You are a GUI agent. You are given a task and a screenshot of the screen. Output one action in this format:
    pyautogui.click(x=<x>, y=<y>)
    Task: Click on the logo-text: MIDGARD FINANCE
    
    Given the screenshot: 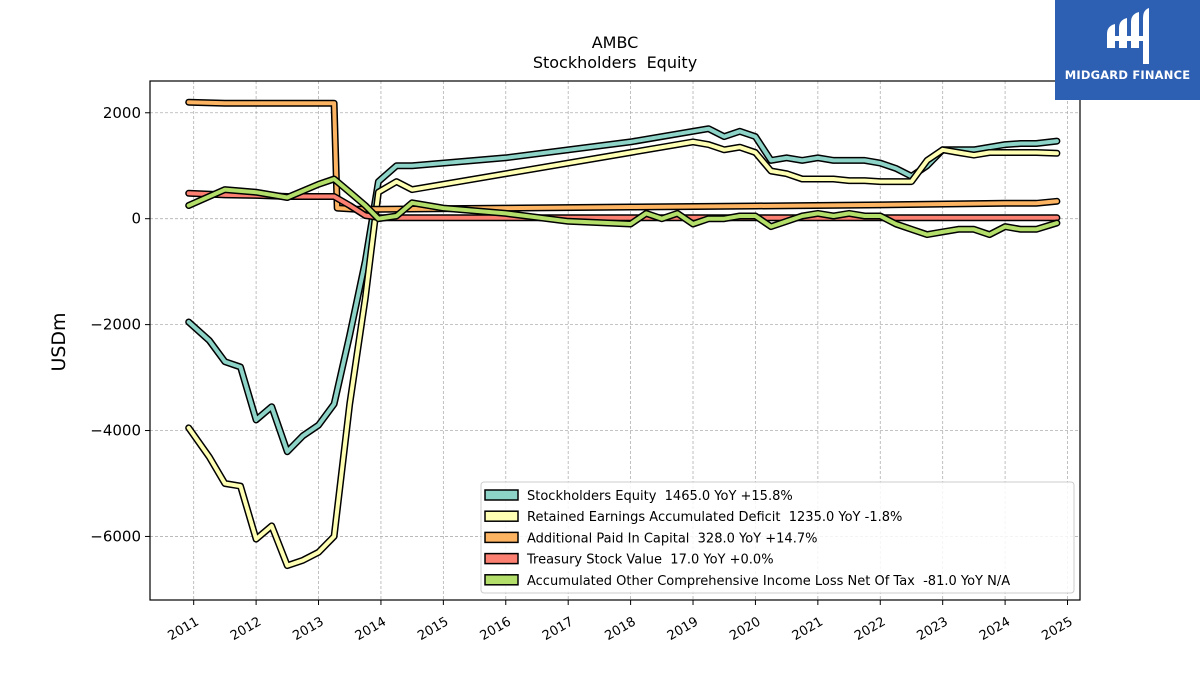 What is the action you would take?
    pyautogui.click(x=1127, y=75)
    